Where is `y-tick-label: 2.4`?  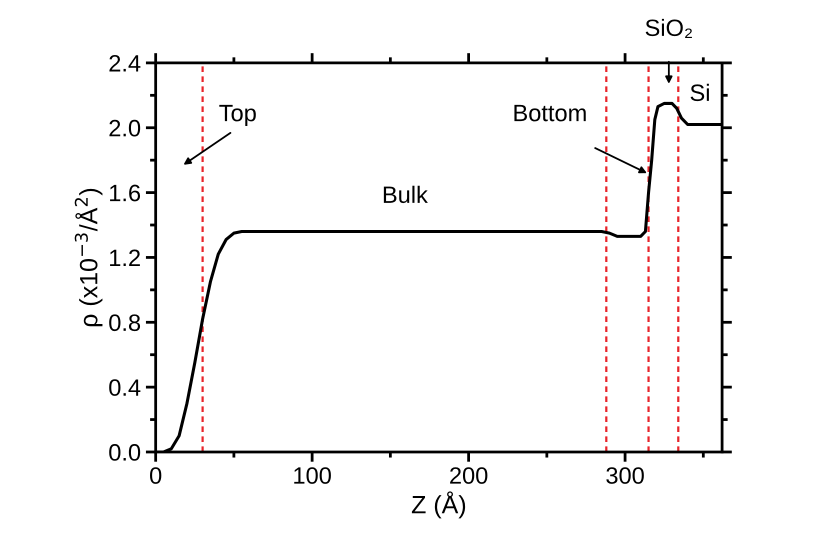
y-tick-label: 2.4 is located at coordinates (124, 63).